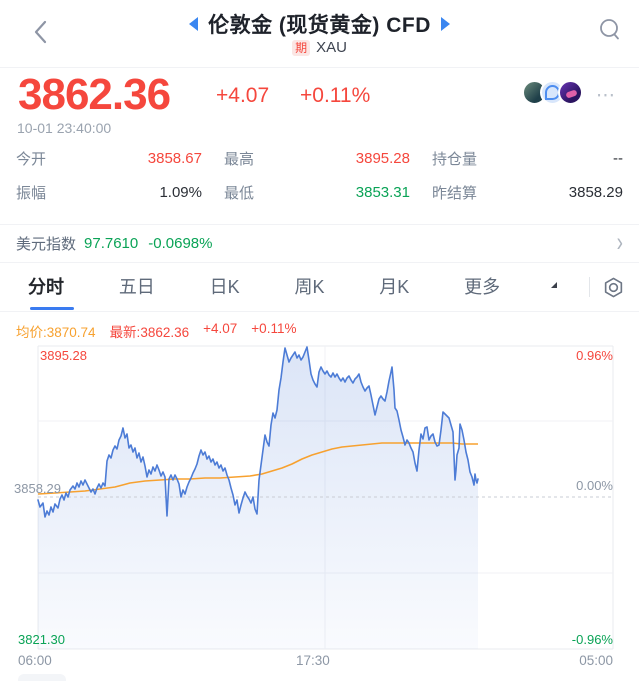 This screenshot has height=681, width=639. I want to click on axis-label-low-pct: -0.96%, so click(592, 639).